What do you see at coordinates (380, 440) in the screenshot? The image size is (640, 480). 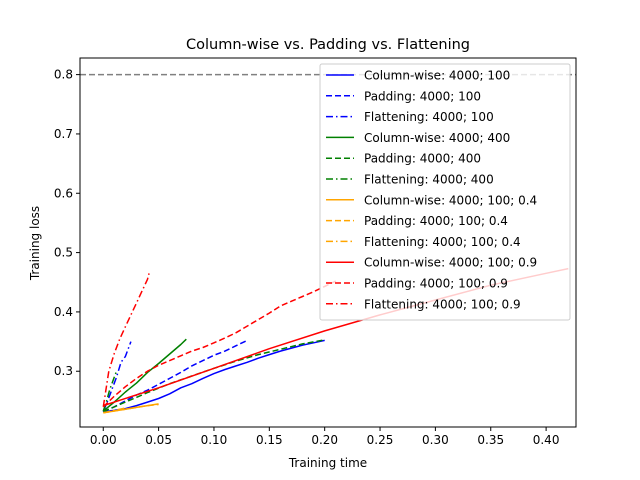 I see `x-tick-label: 0.25` at bounding box center [380, 440].